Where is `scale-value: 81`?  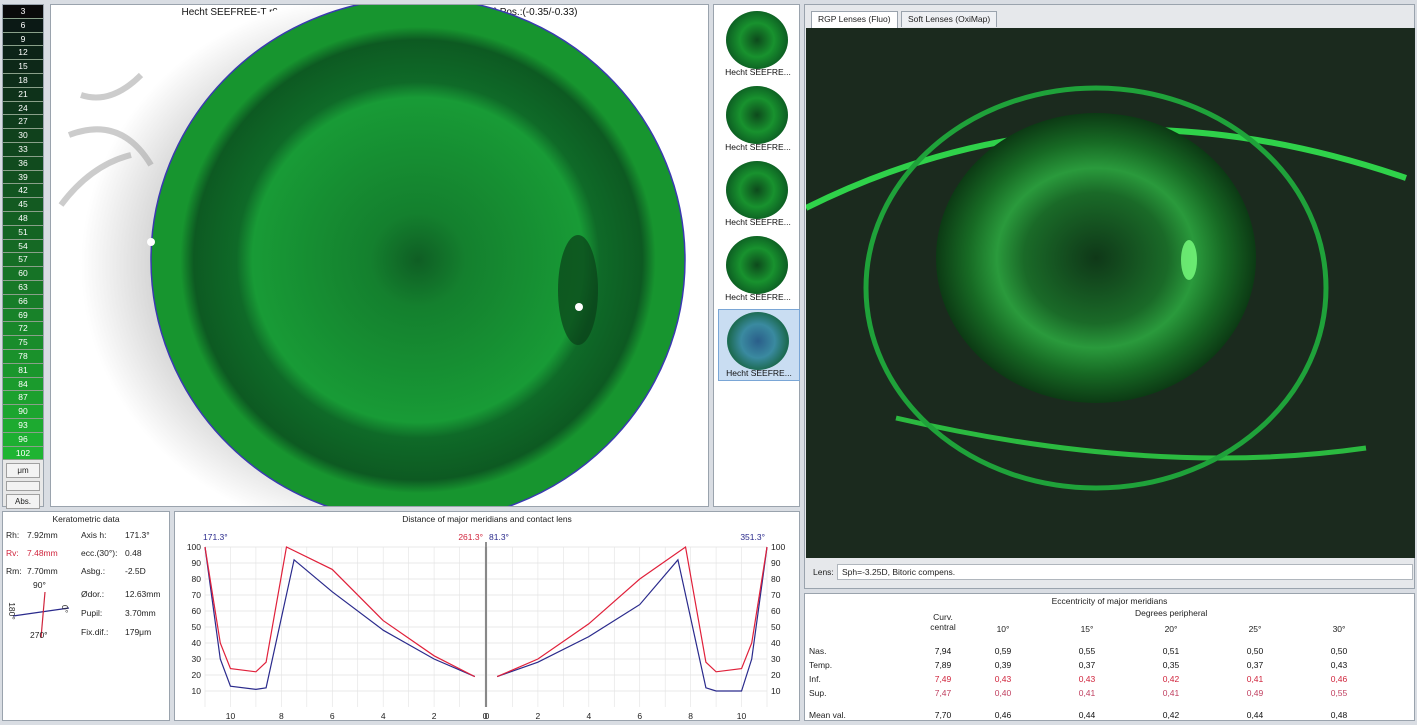
scale-value: 81 is located at coordinates (23, 370).